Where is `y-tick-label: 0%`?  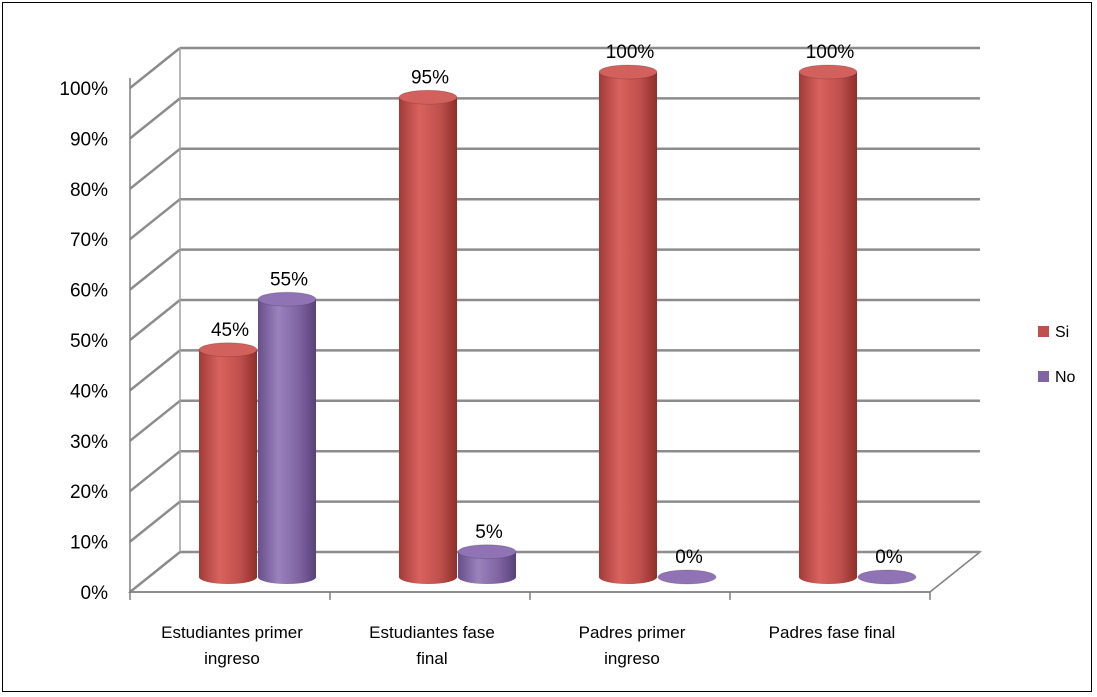
y-tick-label: 0% is located at coordinates (95, 593).